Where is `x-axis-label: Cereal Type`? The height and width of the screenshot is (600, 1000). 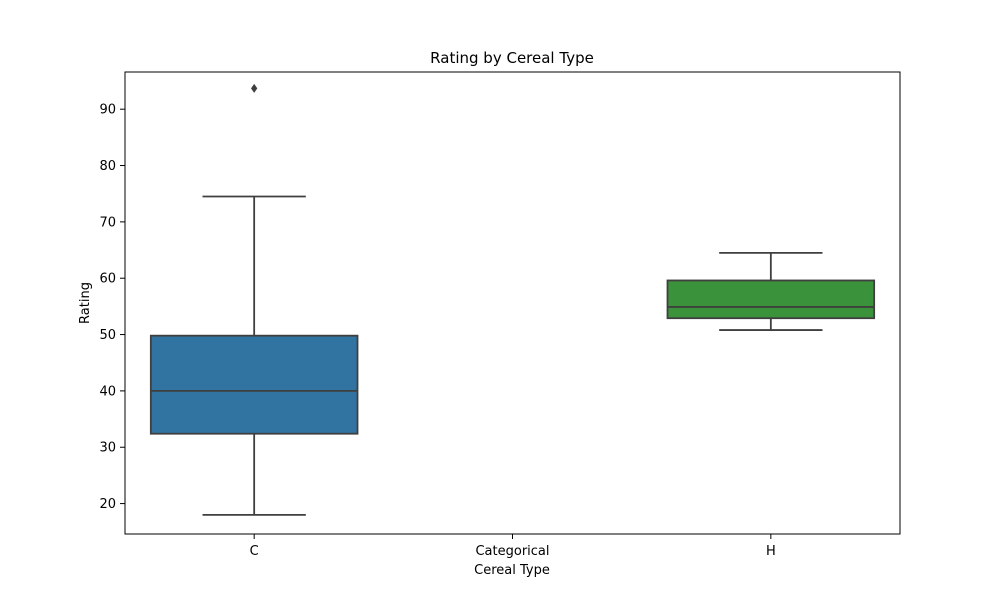 x-axis-label: Cereal Type is located at coordinates (512, 570).